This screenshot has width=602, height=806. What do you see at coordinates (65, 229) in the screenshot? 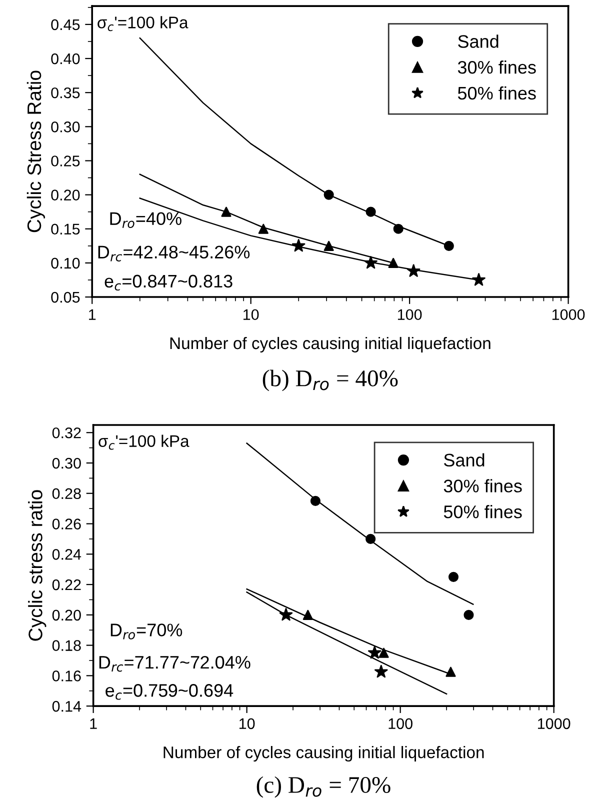
I see `y-tick-label: 0.15` at bounding box center [65, 229].